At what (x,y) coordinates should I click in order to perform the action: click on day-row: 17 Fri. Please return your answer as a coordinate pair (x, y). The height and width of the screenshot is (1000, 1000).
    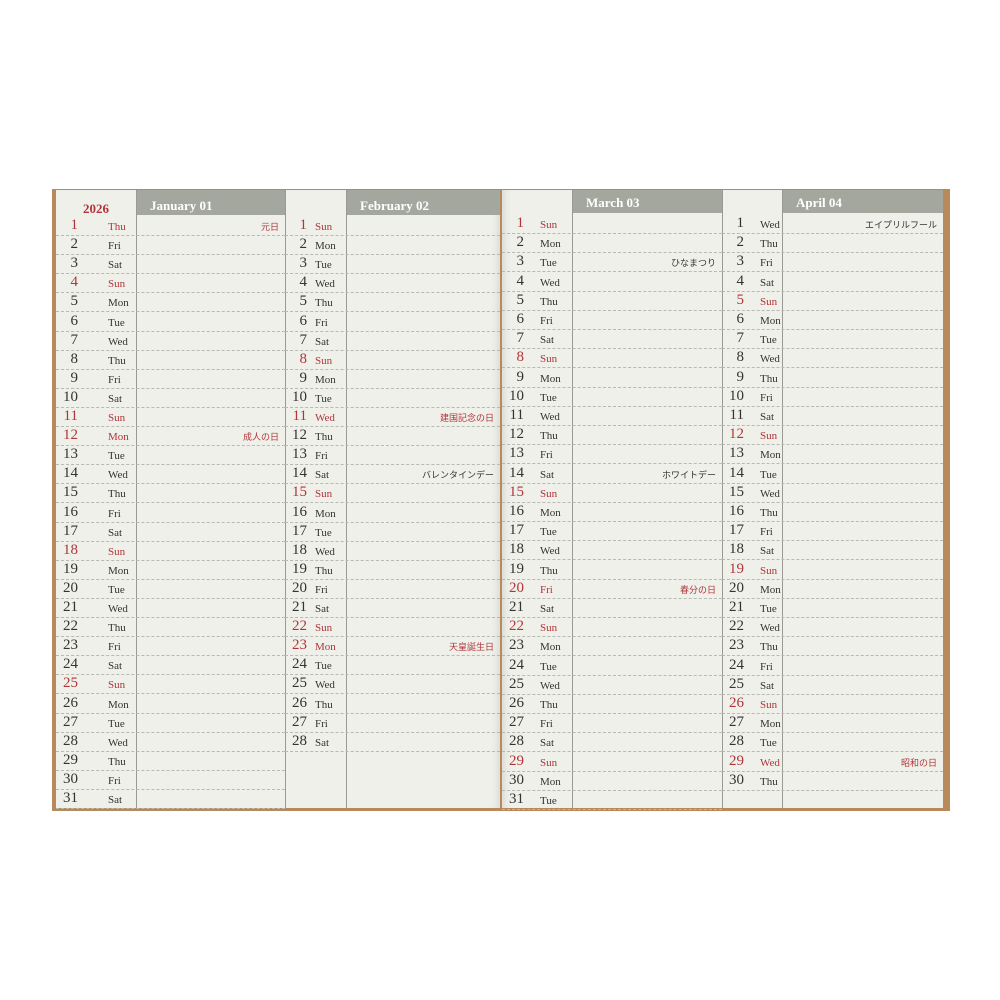
    Looking at the image, I should click on (832, 531).